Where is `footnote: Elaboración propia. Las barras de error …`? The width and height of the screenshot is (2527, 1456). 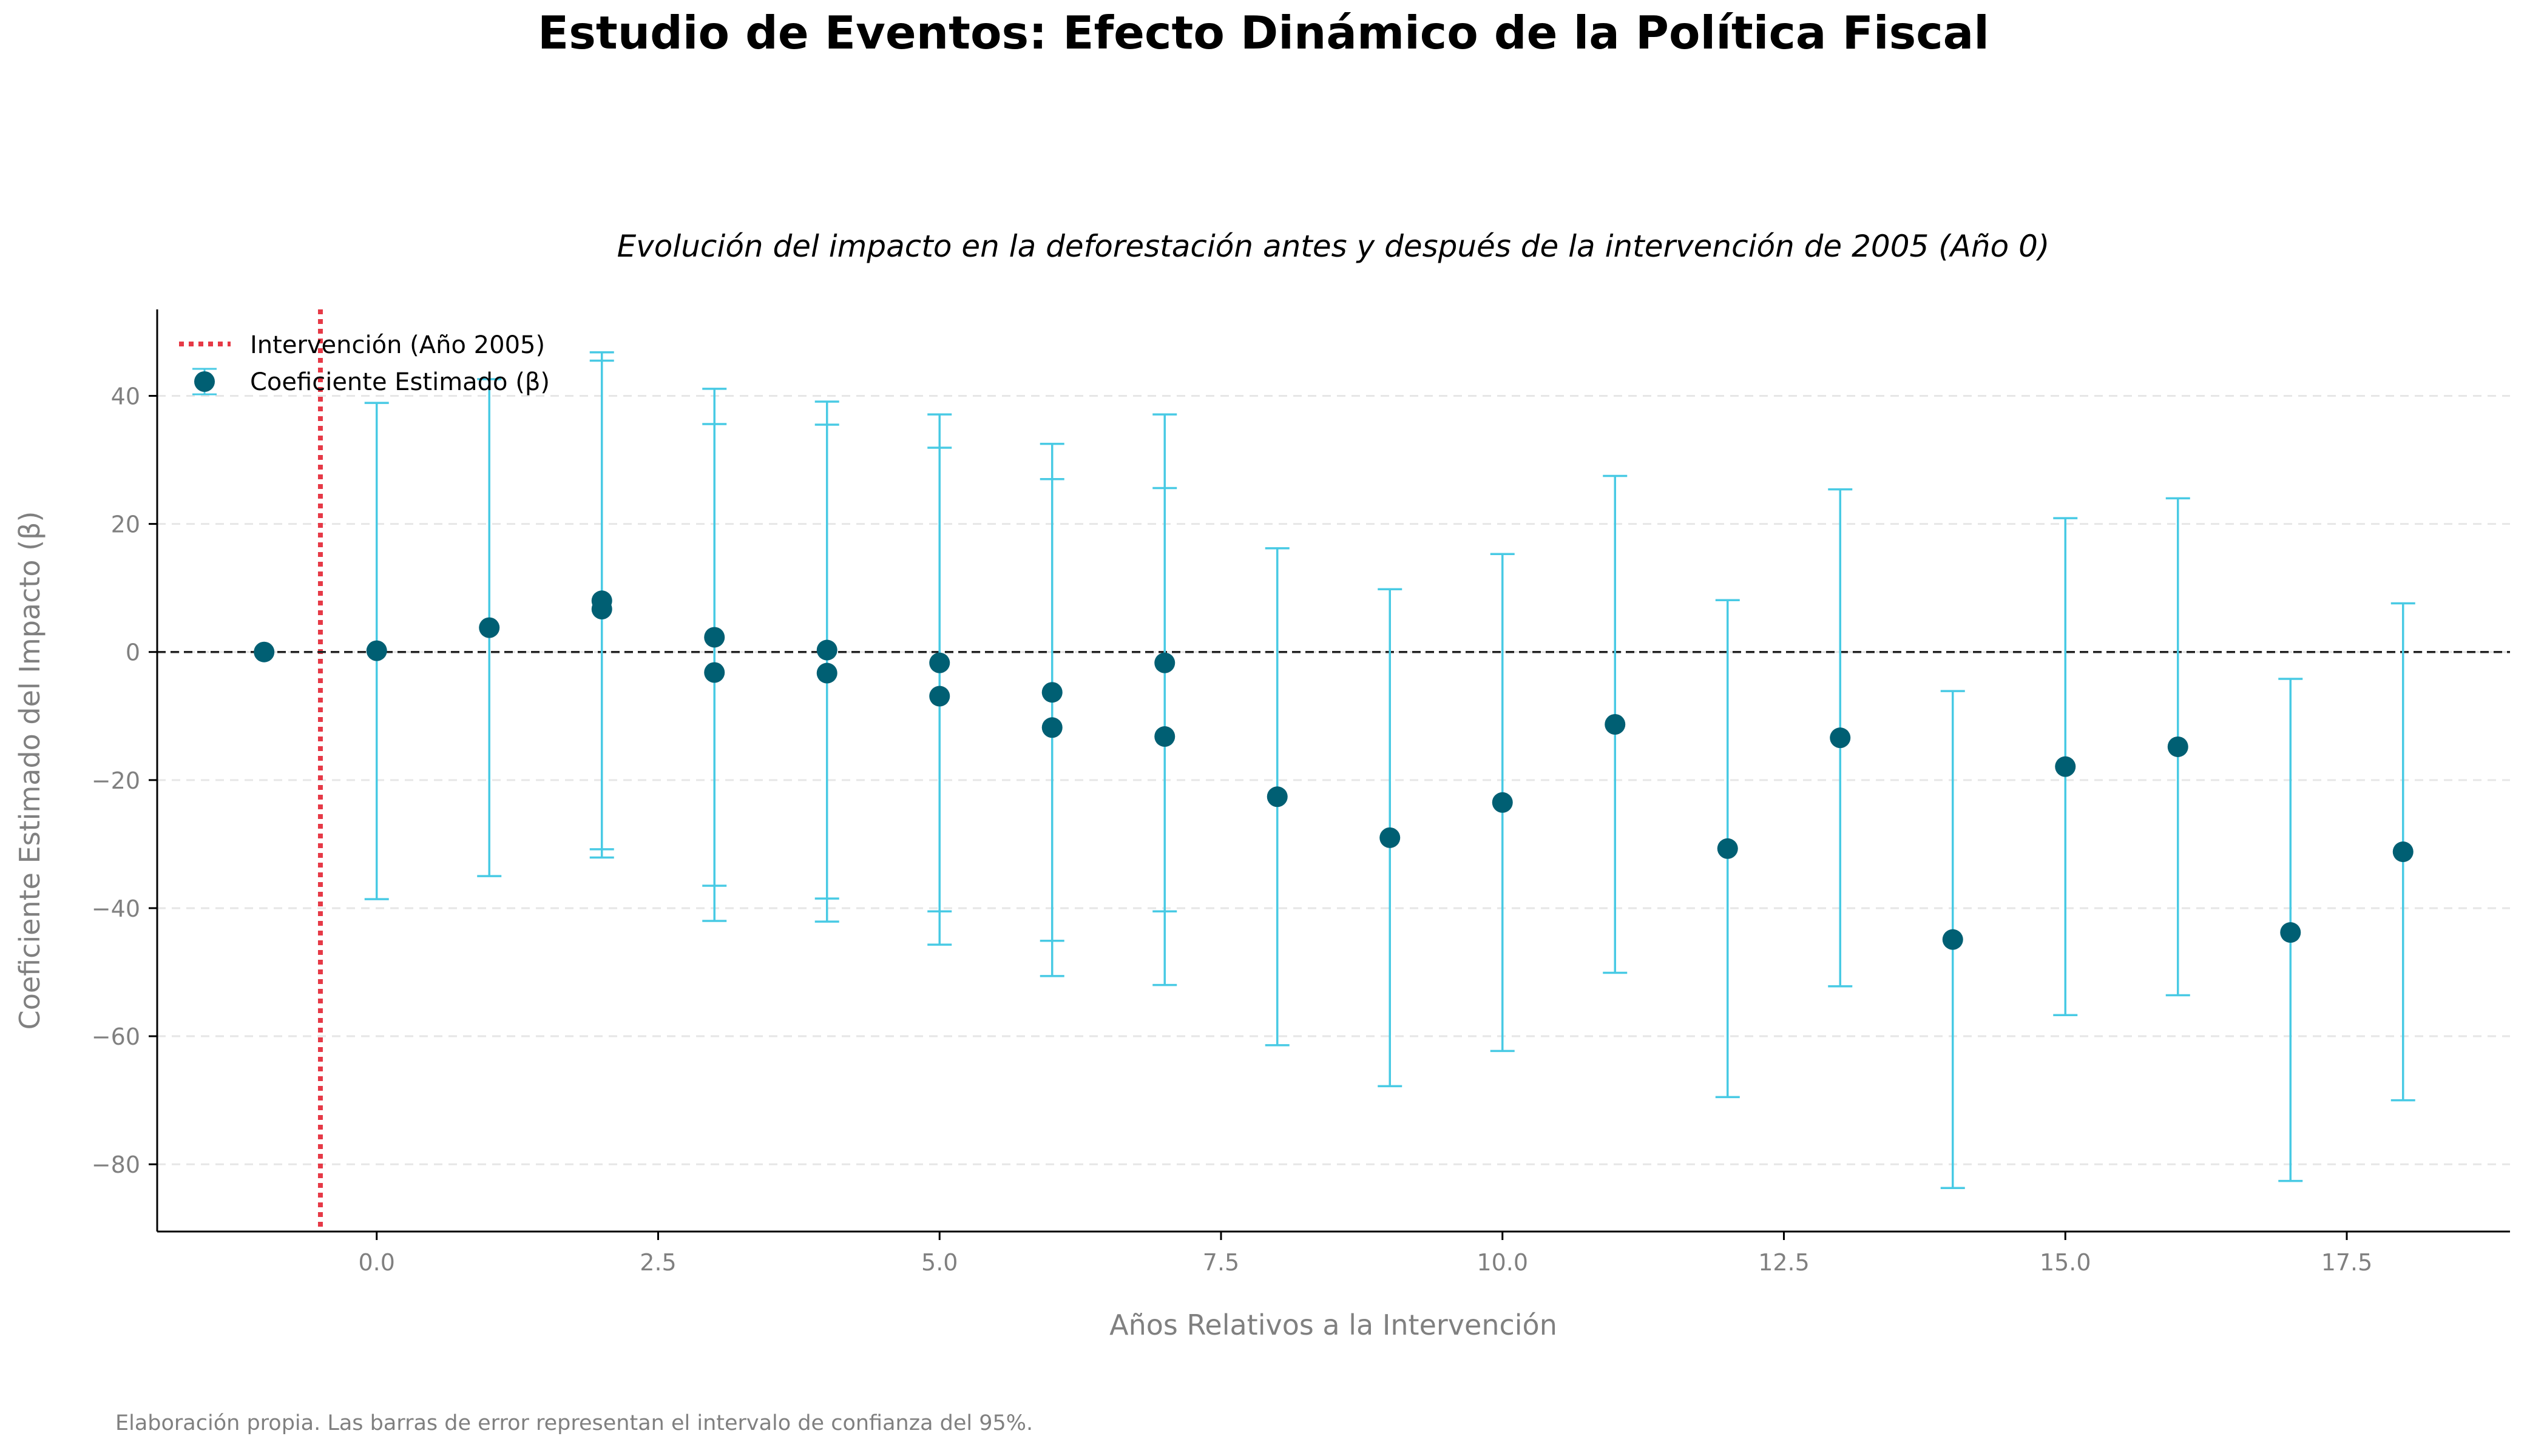 footnote: Elaboración propia. Las barras de error … is located at coordinates (574, 1423).